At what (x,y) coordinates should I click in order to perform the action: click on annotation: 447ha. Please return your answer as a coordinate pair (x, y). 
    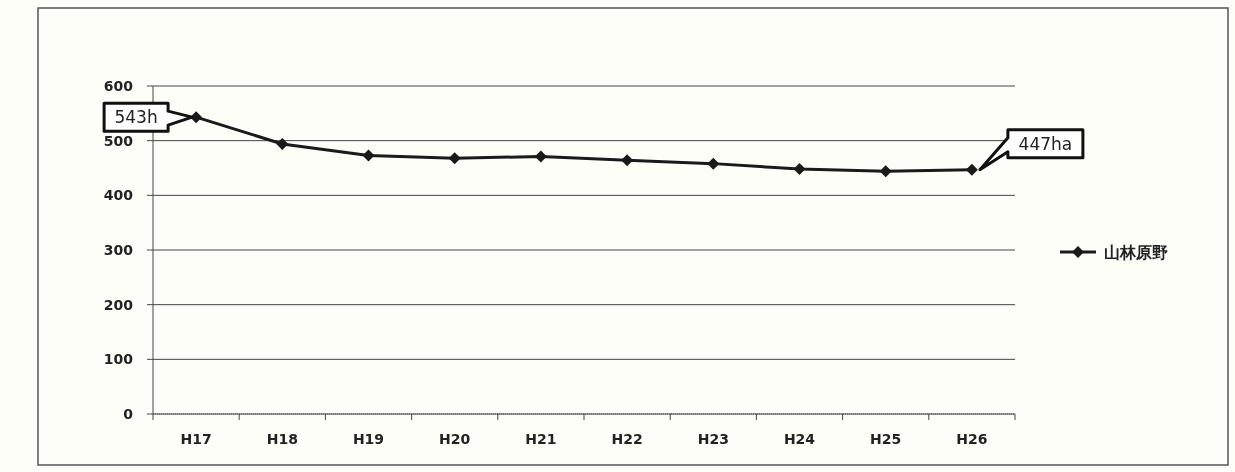
    Looking at the image, I should click on (1045, 143).